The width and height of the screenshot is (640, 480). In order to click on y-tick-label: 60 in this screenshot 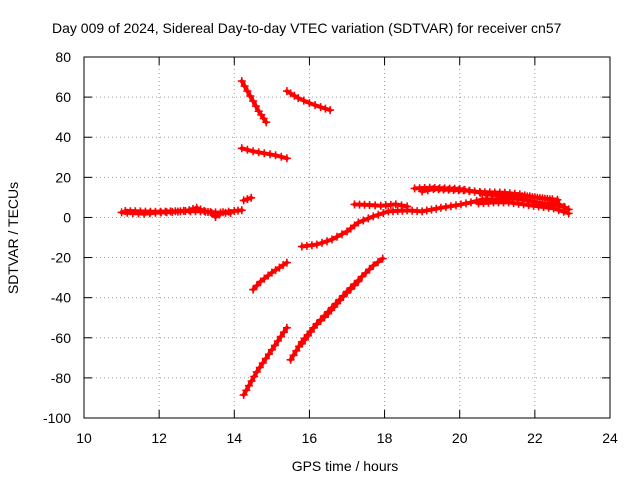, I will do `click(63, 97)`.